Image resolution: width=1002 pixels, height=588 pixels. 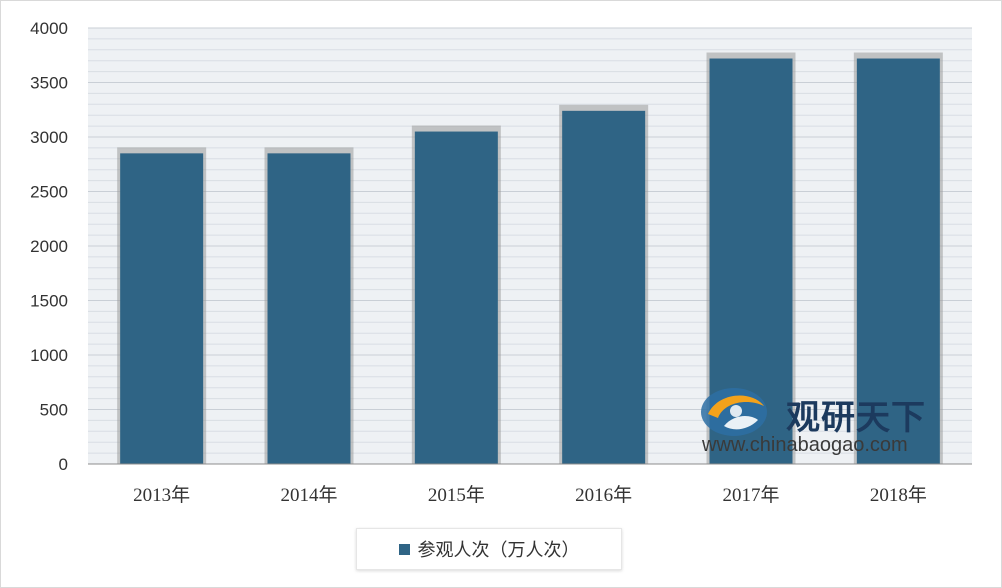 I want to click on legend-swatch, so click(x=404, y=549).